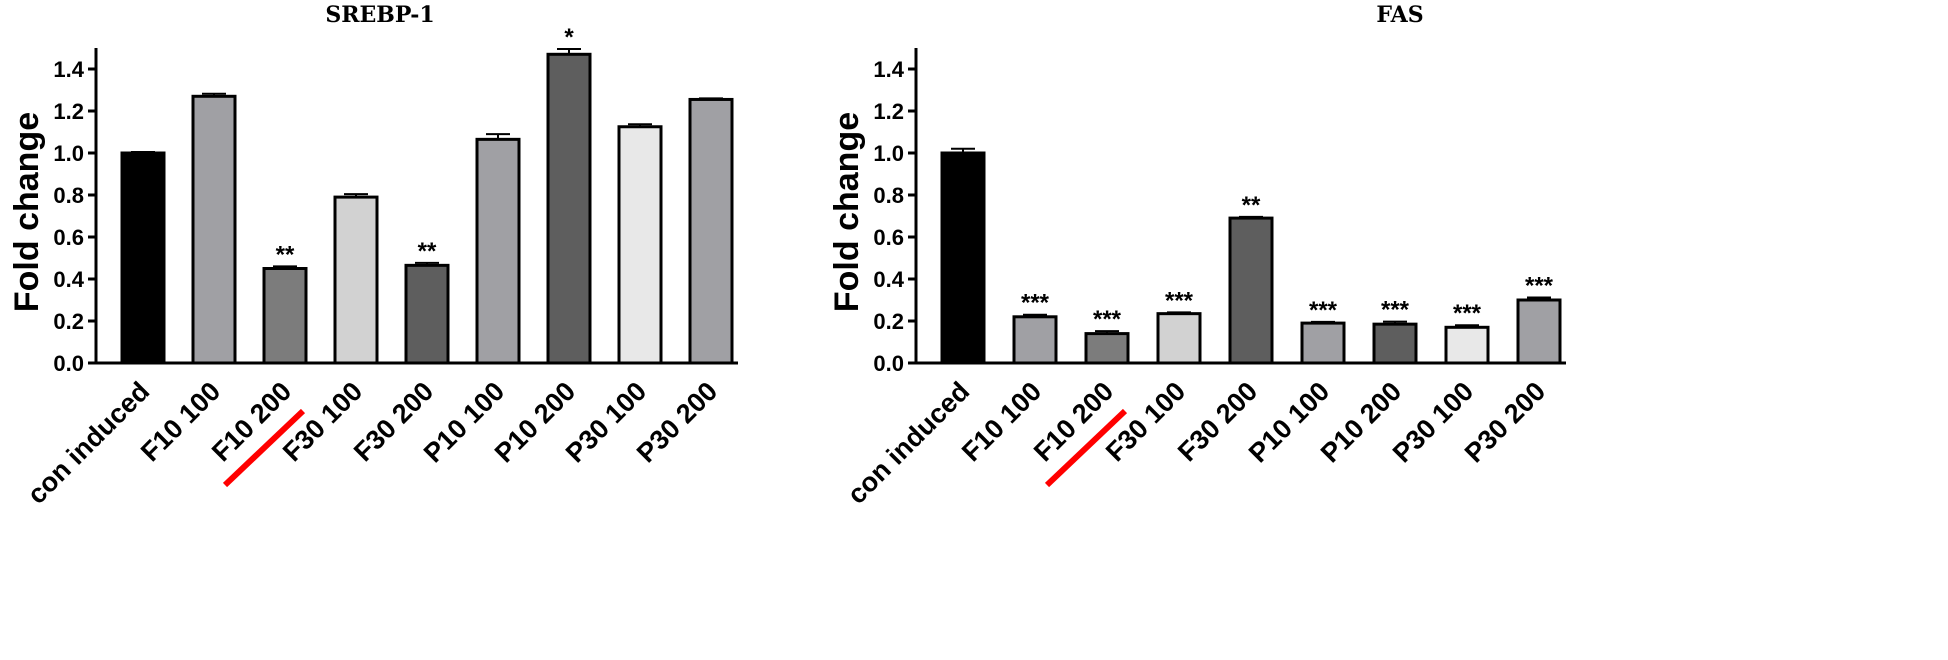 The width and height of the screenshot is (1948, 660). Describe the element at coordinates (1001, 421) in the screenshot. I see `x-tick-label: F10 100` at that location.